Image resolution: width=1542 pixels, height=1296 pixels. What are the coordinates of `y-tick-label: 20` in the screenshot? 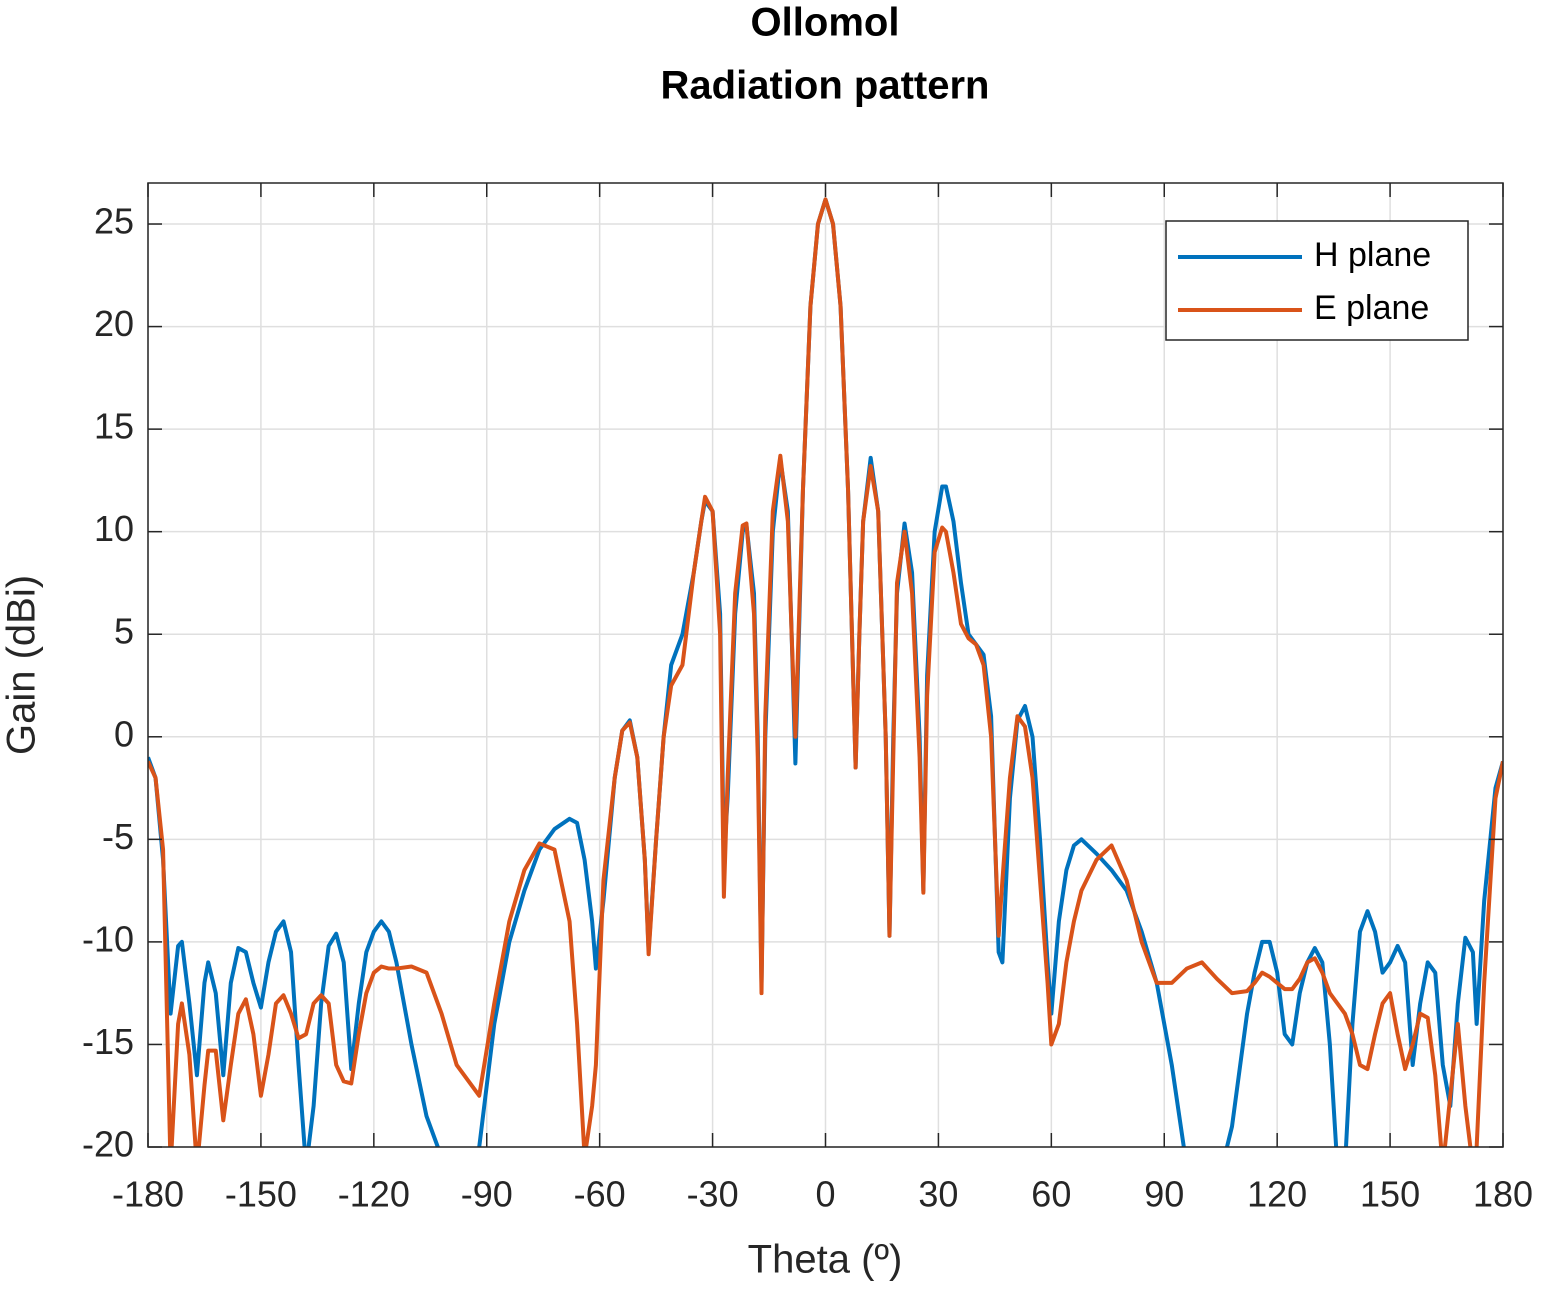 It's located at (114, 323).